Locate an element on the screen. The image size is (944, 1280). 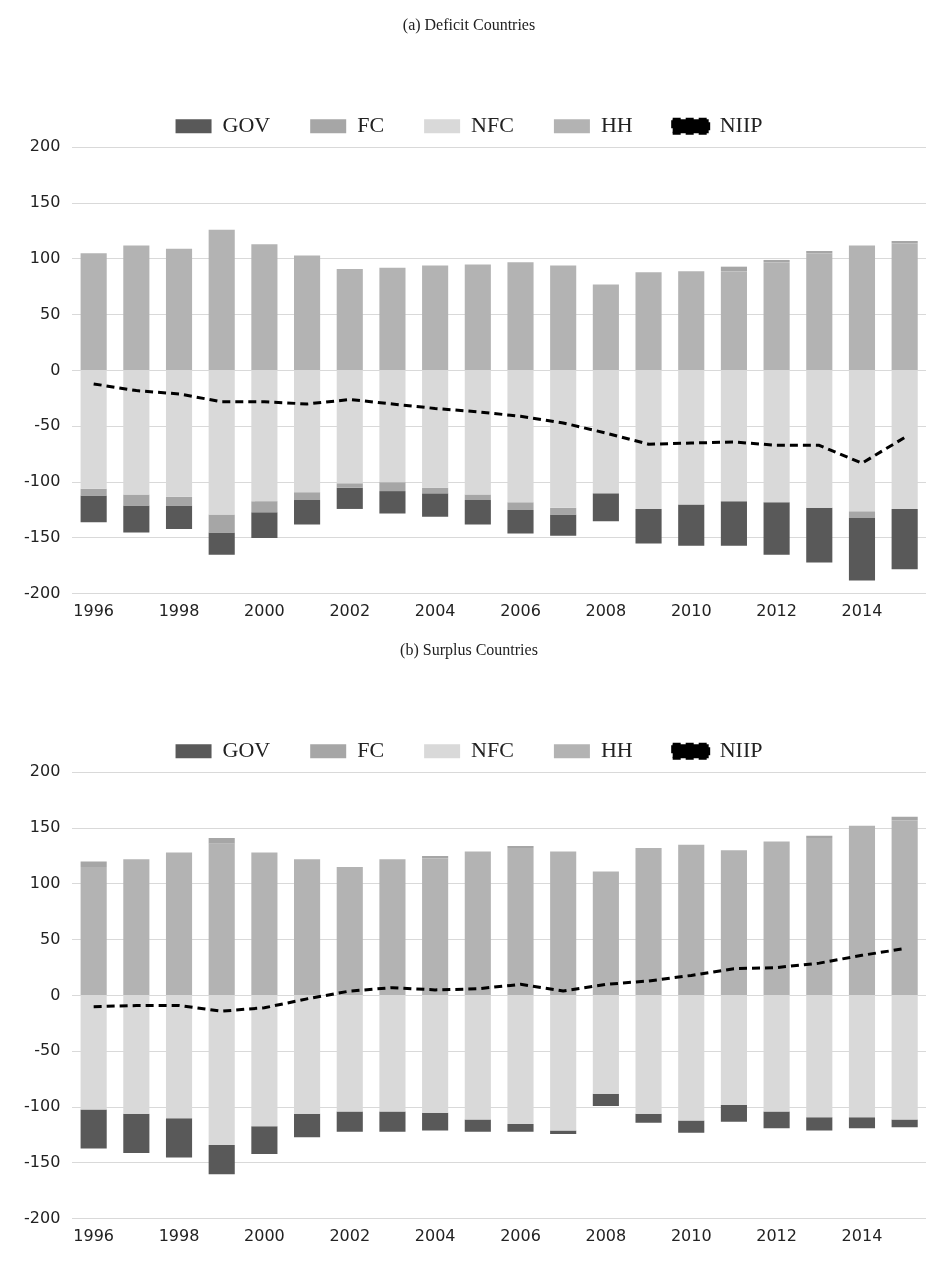
x-tick-label: 2006 is located at coordinates (520, 1235).